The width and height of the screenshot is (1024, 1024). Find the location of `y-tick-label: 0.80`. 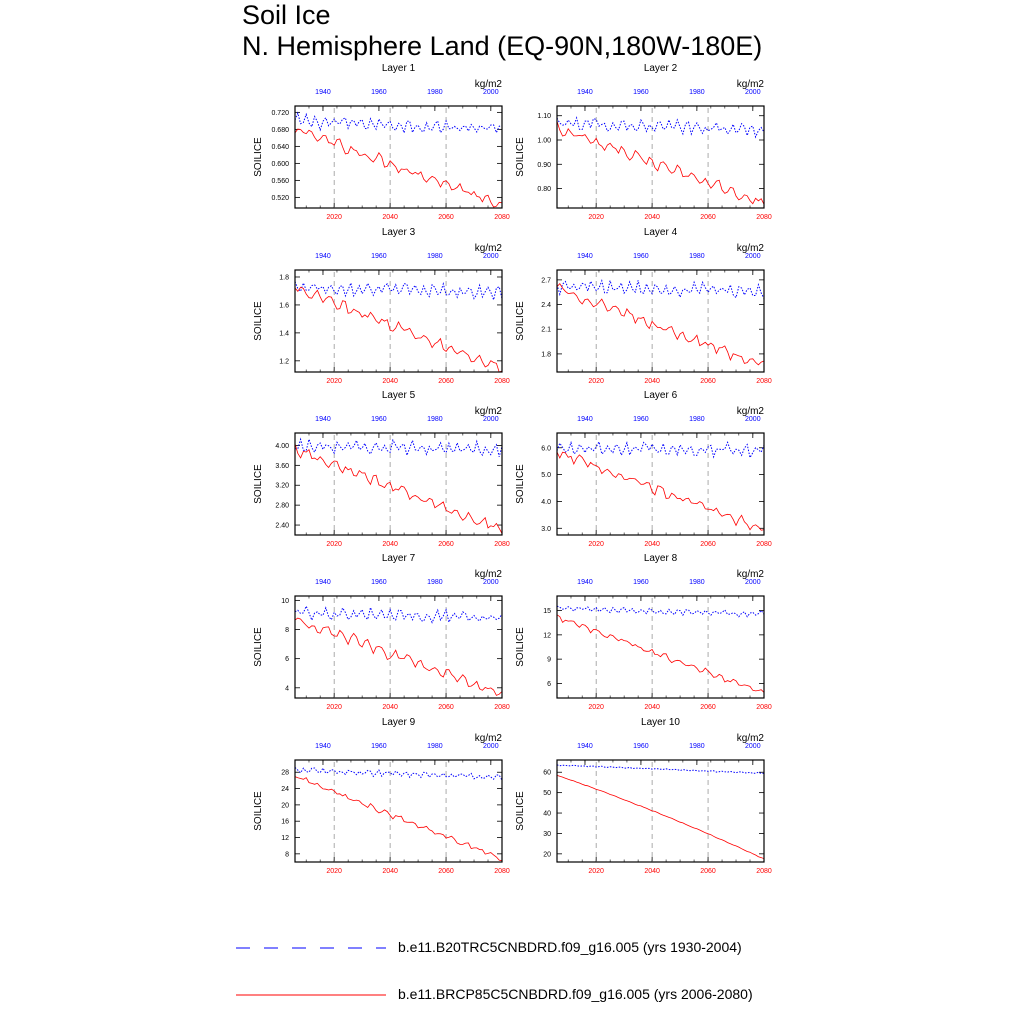

y-tick-label: 0.80 is located at coordinates (544, 189).